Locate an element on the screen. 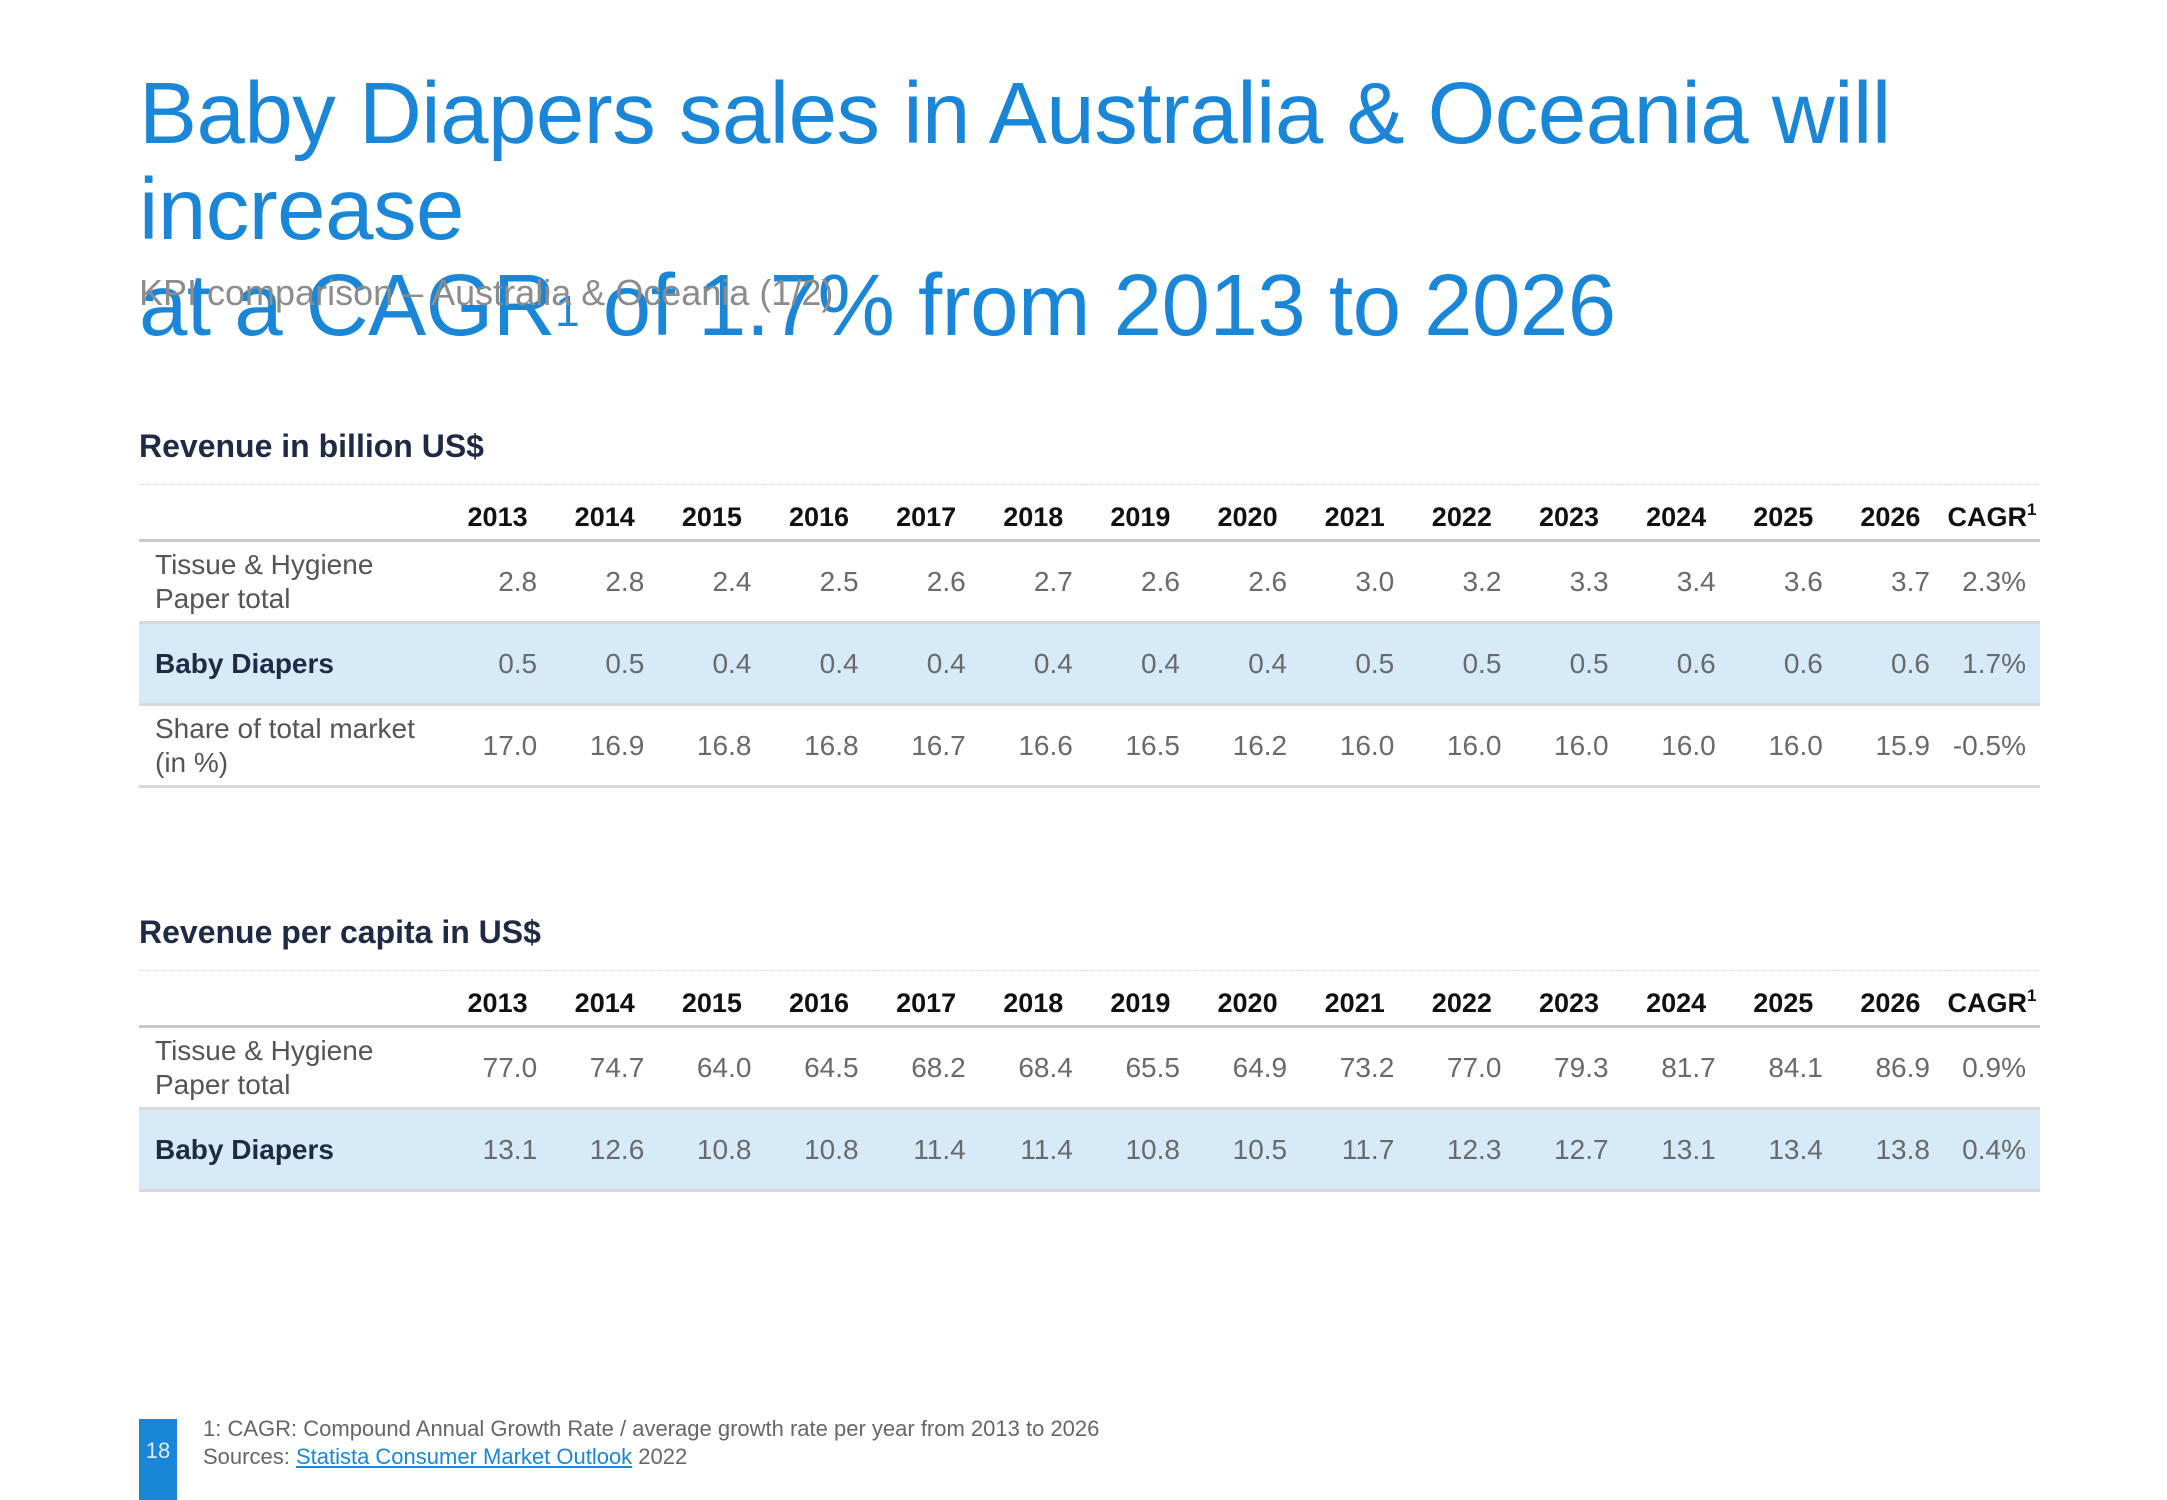 This screenshot has width=2167, height=1500. value-cell: 3.4 is located at coordinates (1696, 581).